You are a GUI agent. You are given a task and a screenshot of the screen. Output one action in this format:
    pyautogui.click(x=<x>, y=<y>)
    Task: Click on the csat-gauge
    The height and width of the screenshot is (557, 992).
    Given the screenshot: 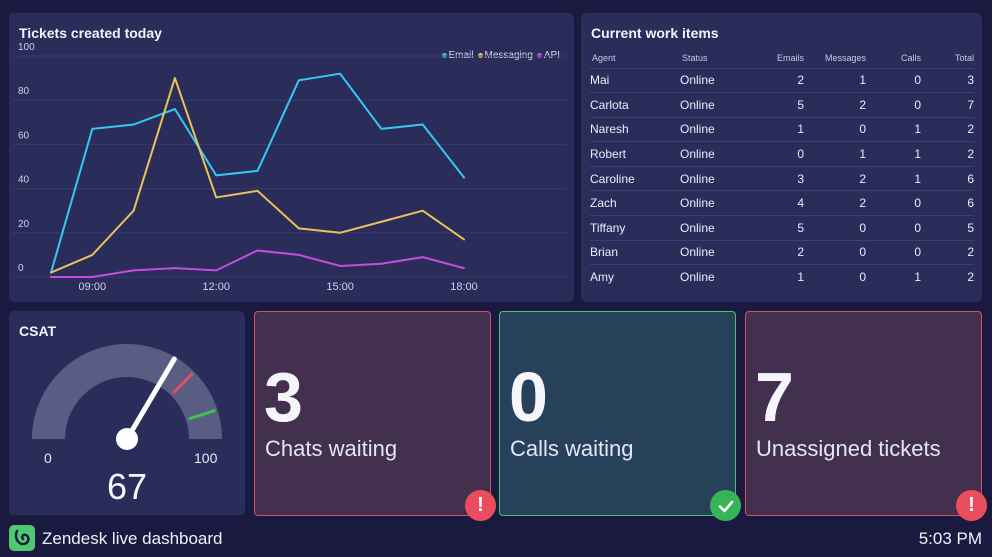 What is the action you would take?
    pyautogui.click(x=127, y=397)
    